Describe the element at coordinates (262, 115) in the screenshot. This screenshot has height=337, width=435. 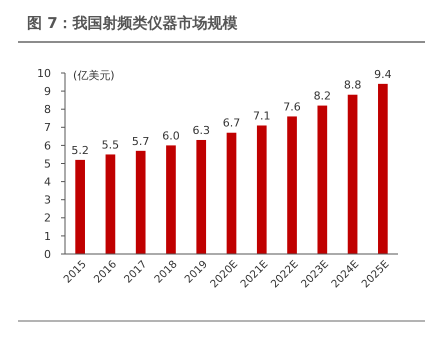
I see `data-label: 7.1` at that location.